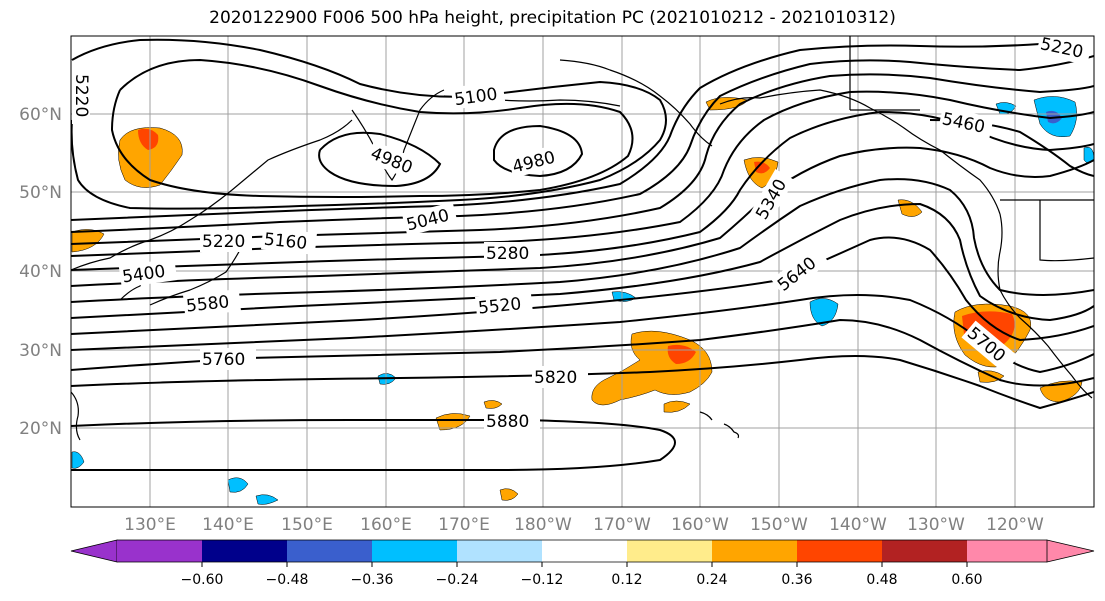  Describe the element at coordinates (464, 525) in the screenshot. I see `lon-label: 170°E` at that location.